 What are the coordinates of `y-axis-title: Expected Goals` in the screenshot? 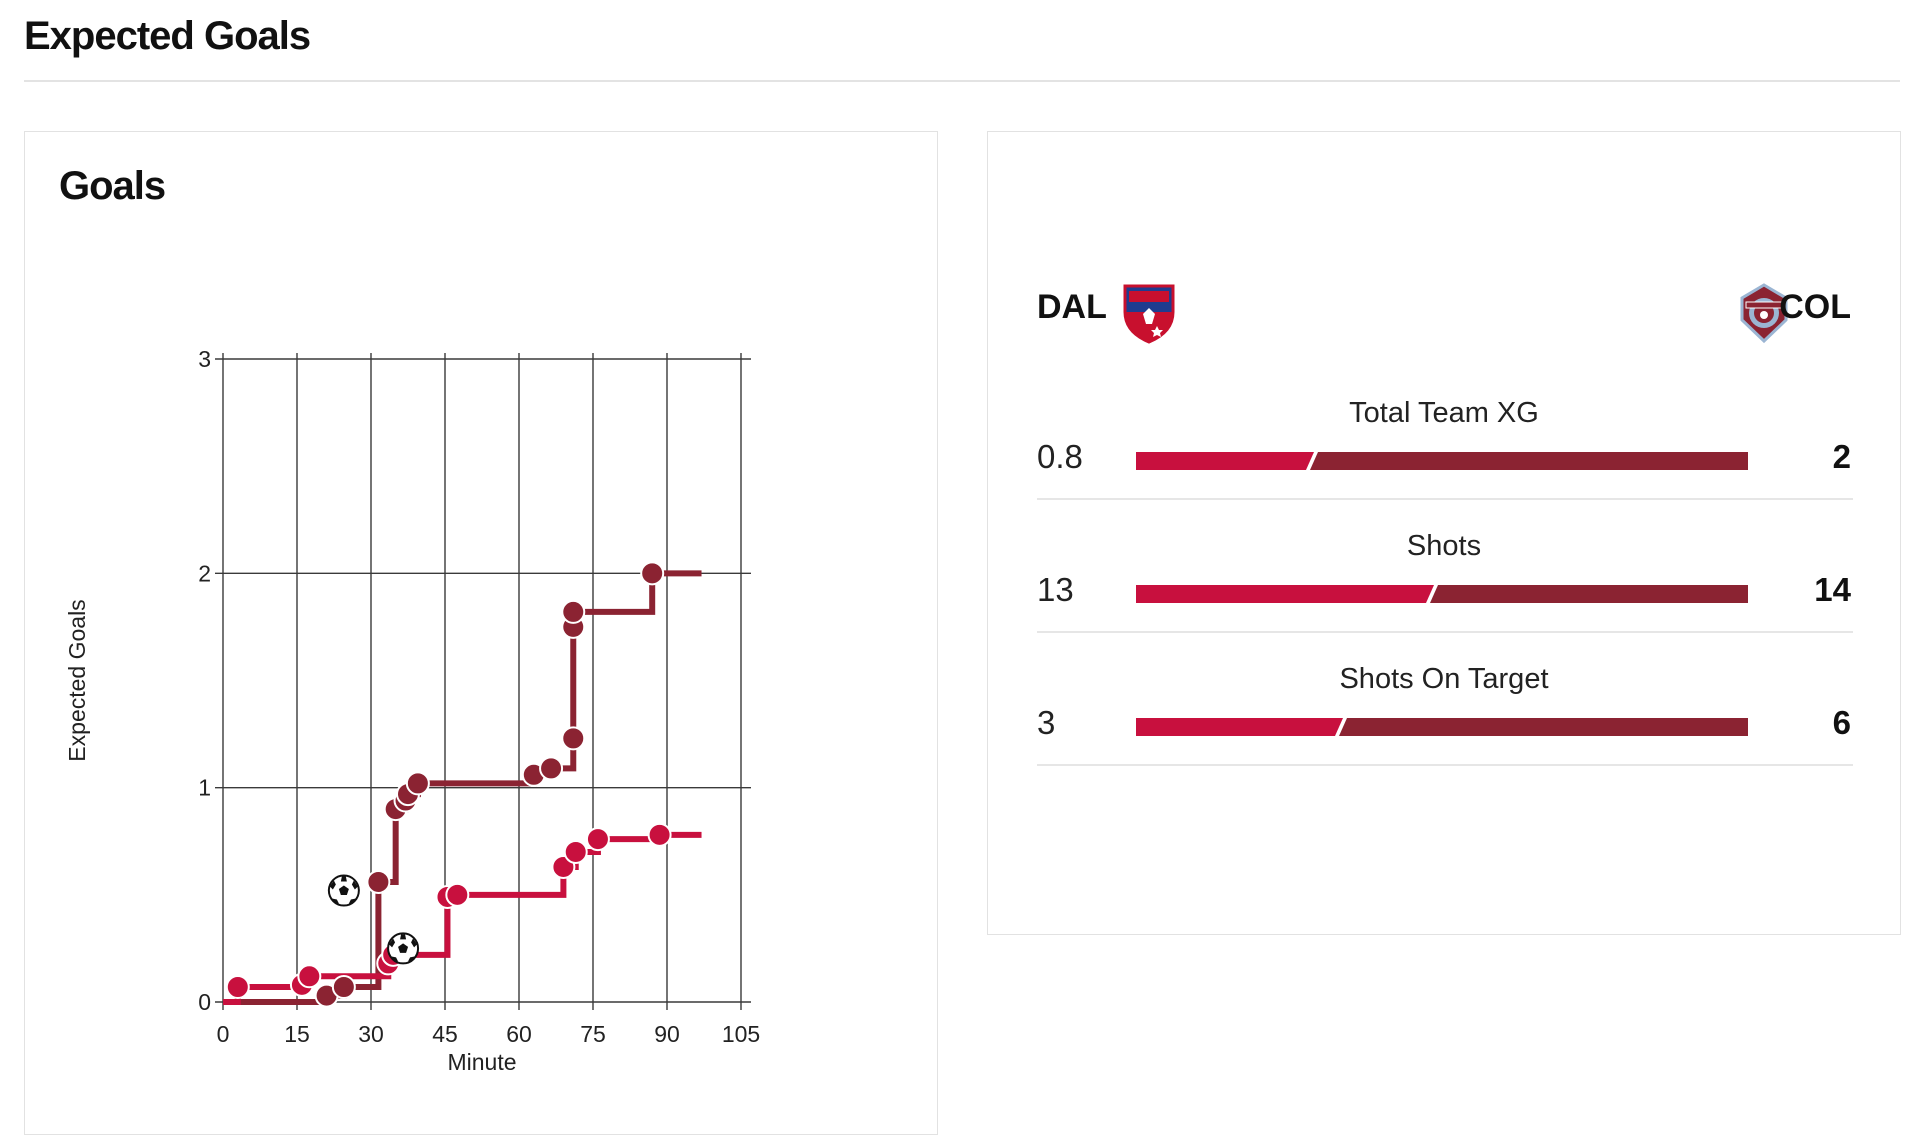 It's located at (77, 680).